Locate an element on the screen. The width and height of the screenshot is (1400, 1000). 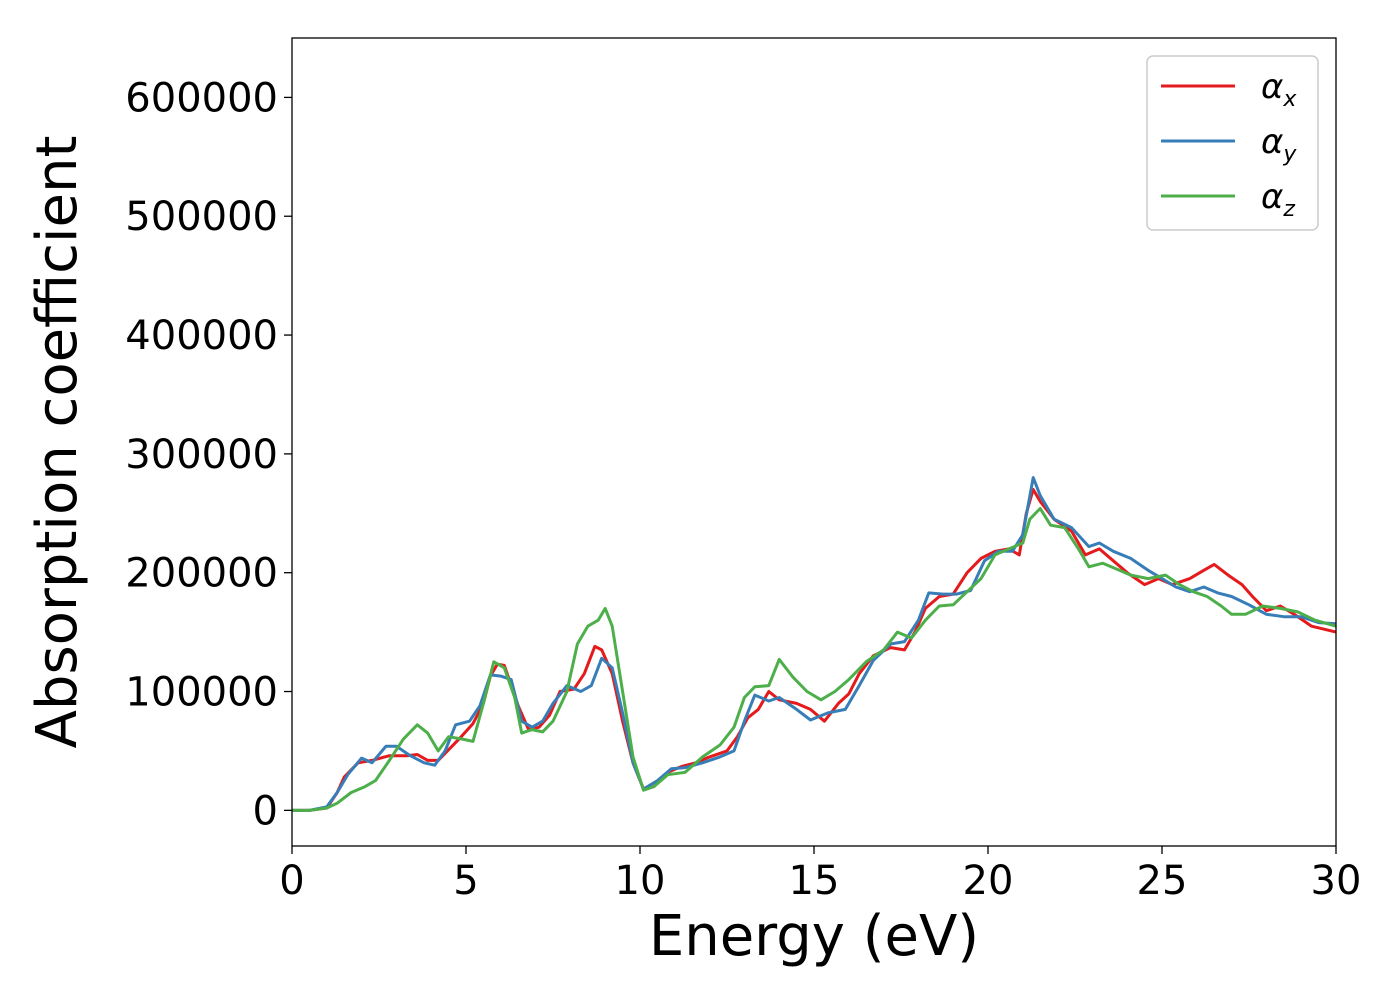
legend-box is located at coordinates (1232, 143).